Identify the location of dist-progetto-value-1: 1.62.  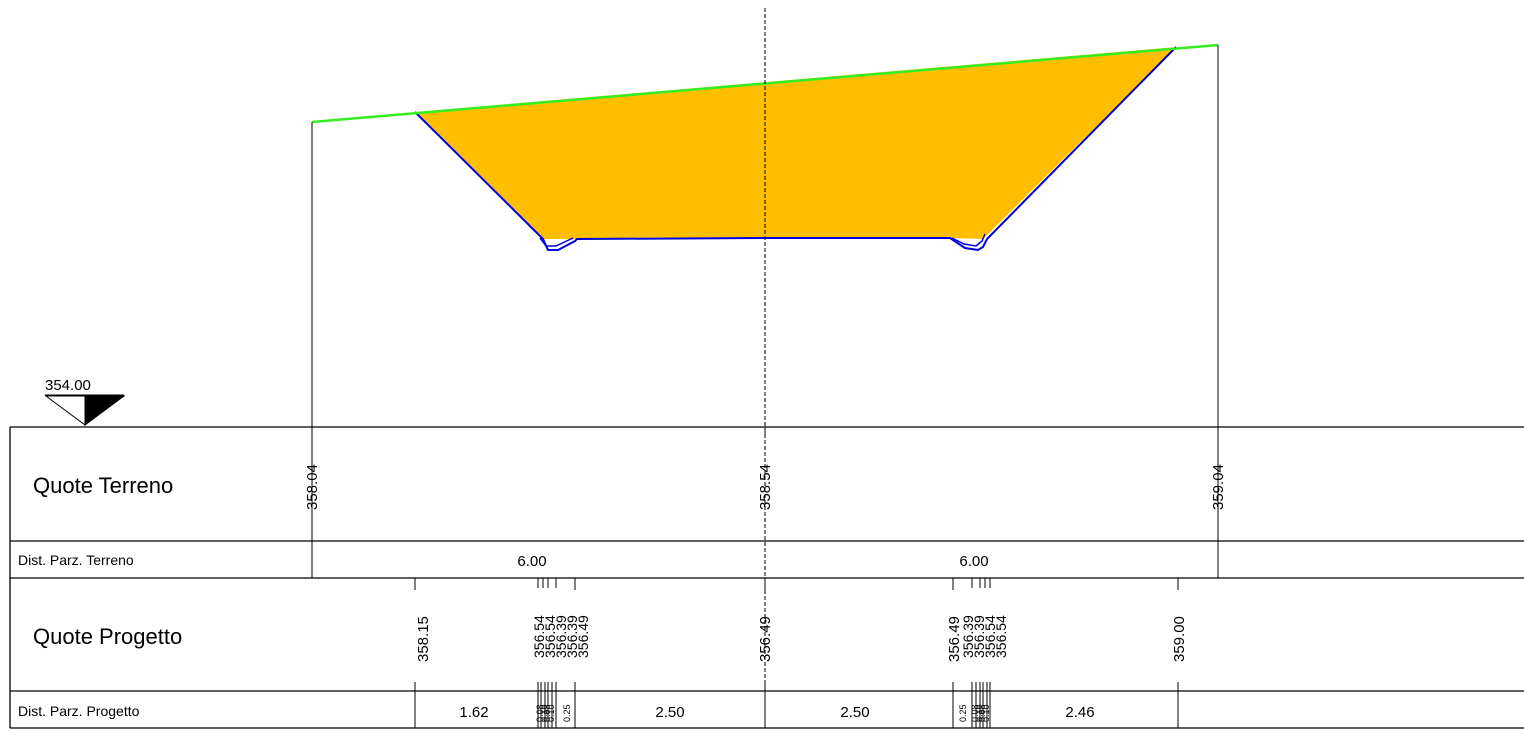
(473, 712).